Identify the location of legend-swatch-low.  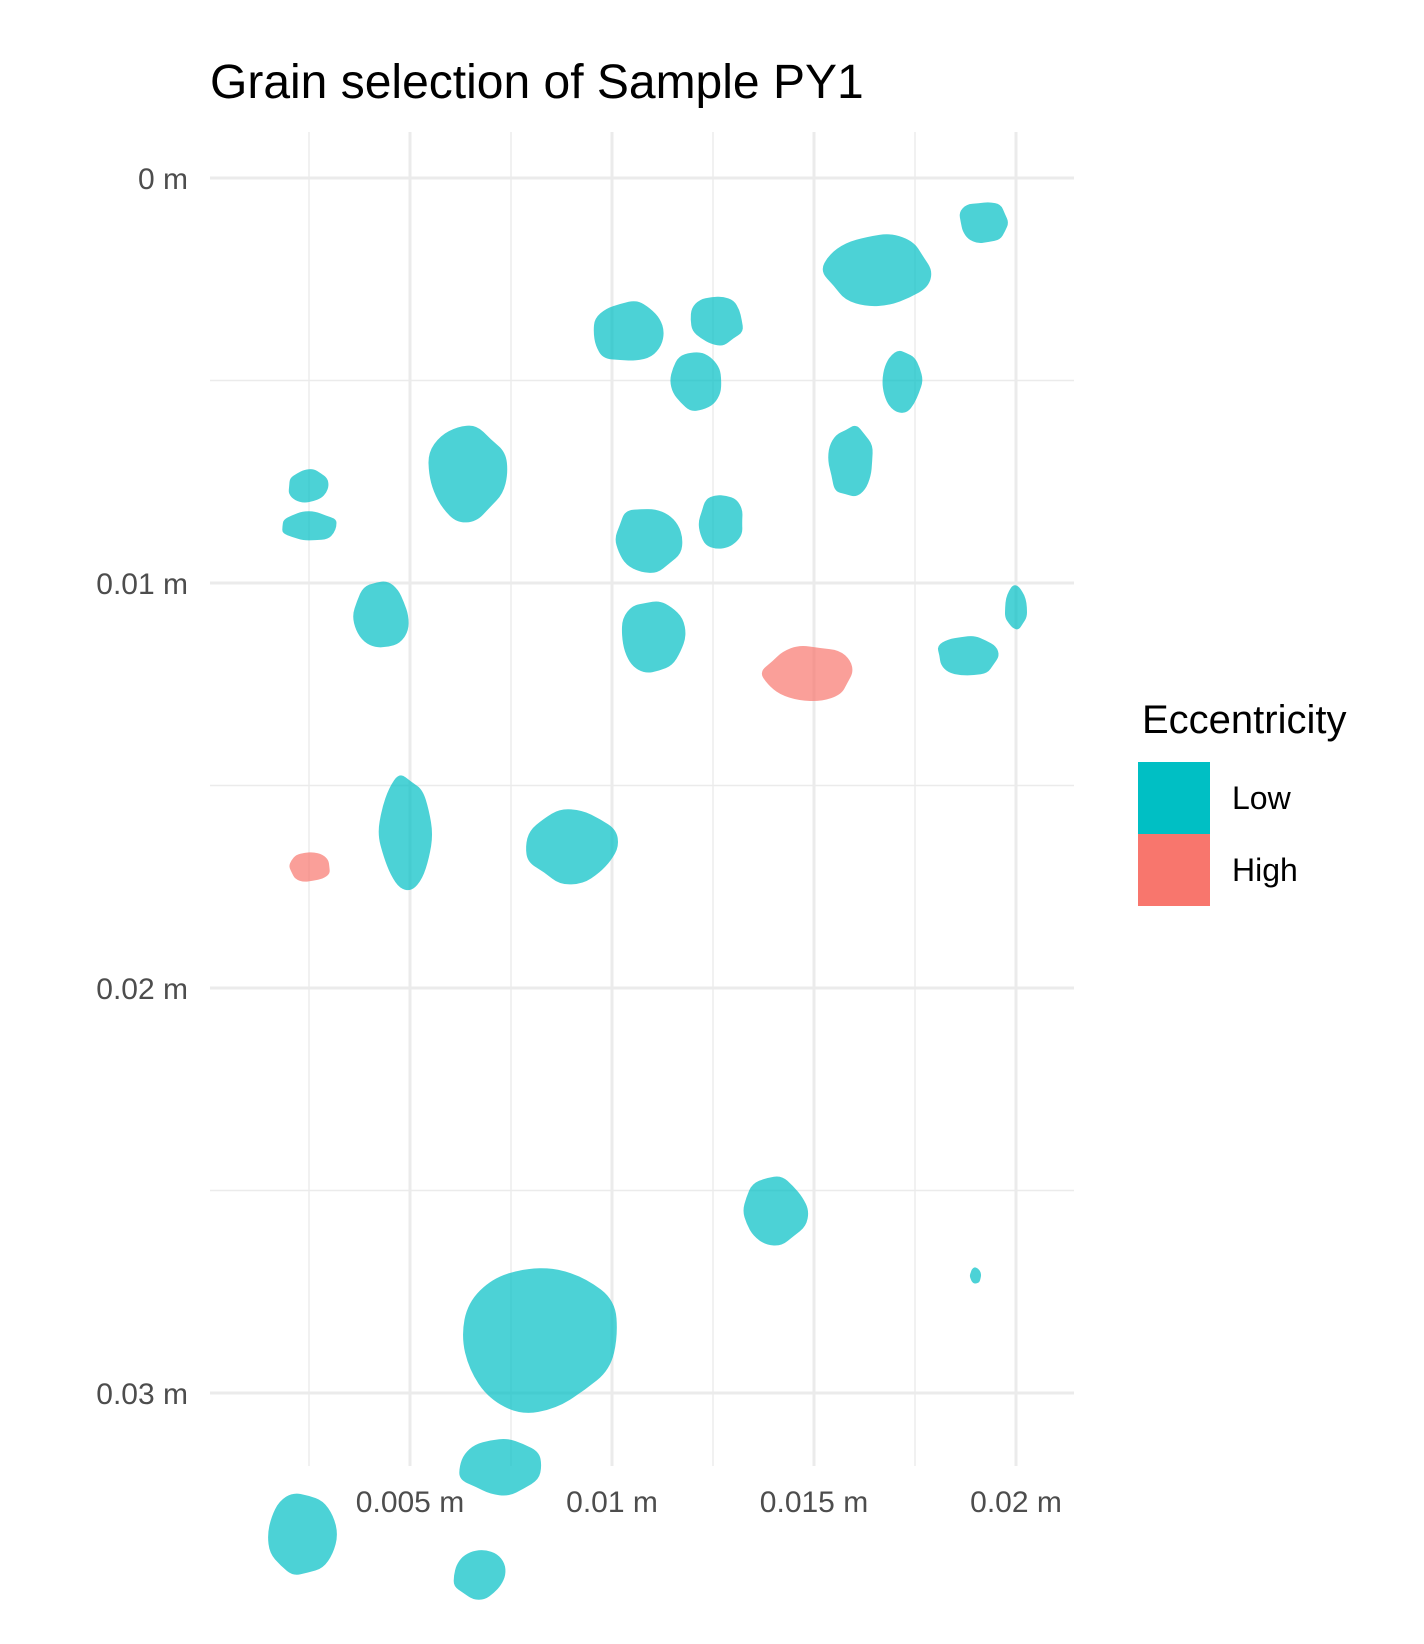
(1174, 798).